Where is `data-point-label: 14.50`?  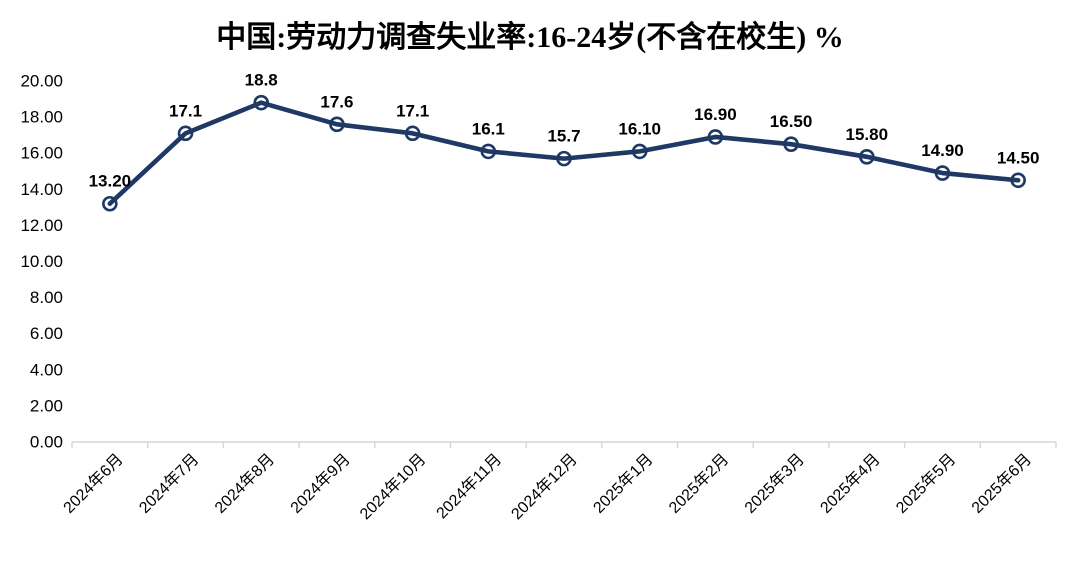
data-point-label: 14.50 is located at coordinates (1018, 157).